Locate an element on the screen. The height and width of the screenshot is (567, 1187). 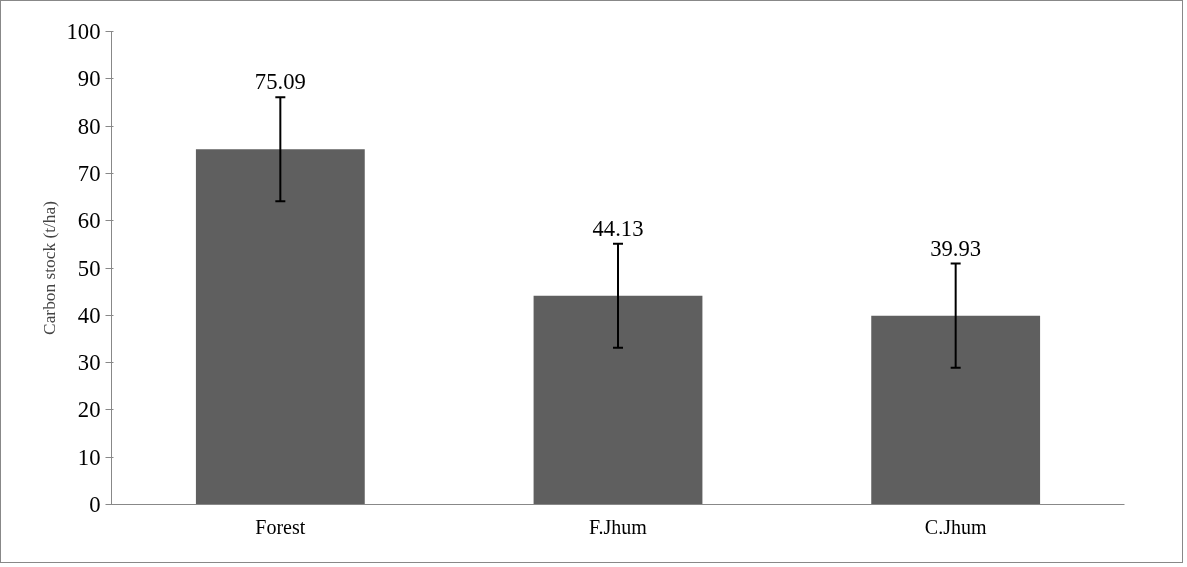
data-label: 75.09 is located at coordinates (280, 82).